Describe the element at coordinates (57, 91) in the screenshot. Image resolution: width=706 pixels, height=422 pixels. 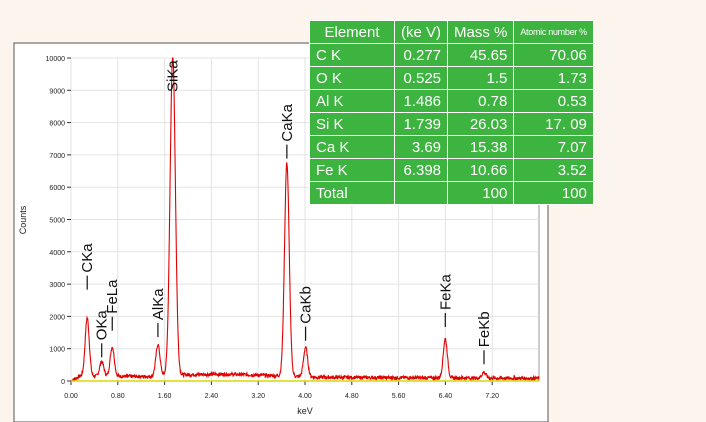
I see `y-tick-label: 9000` at that location.